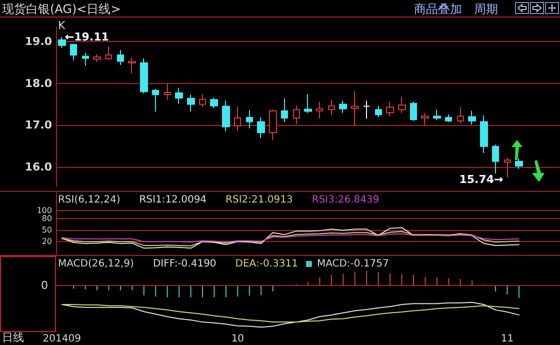 The height and width of the screenshot is (345, 560). What do you see at coordinates (38, 125) in the screenshot?
I see `y-tick-label: 17.0` at bounding box center [38, 125].